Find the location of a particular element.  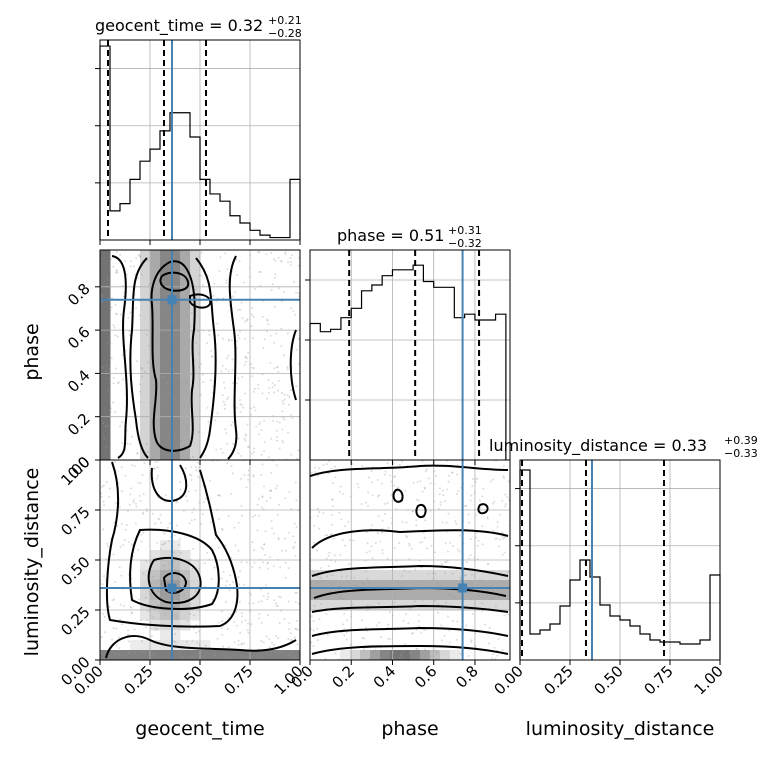

xlabel-geocent_time: geocent_time is located at coordinates (199, 729).